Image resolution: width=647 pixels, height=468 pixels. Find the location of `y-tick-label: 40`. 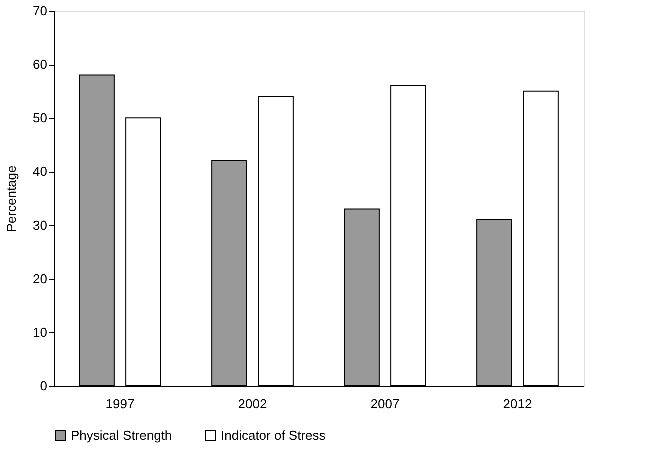

y-tick-label: 40 is located at coordinates (40, 172).